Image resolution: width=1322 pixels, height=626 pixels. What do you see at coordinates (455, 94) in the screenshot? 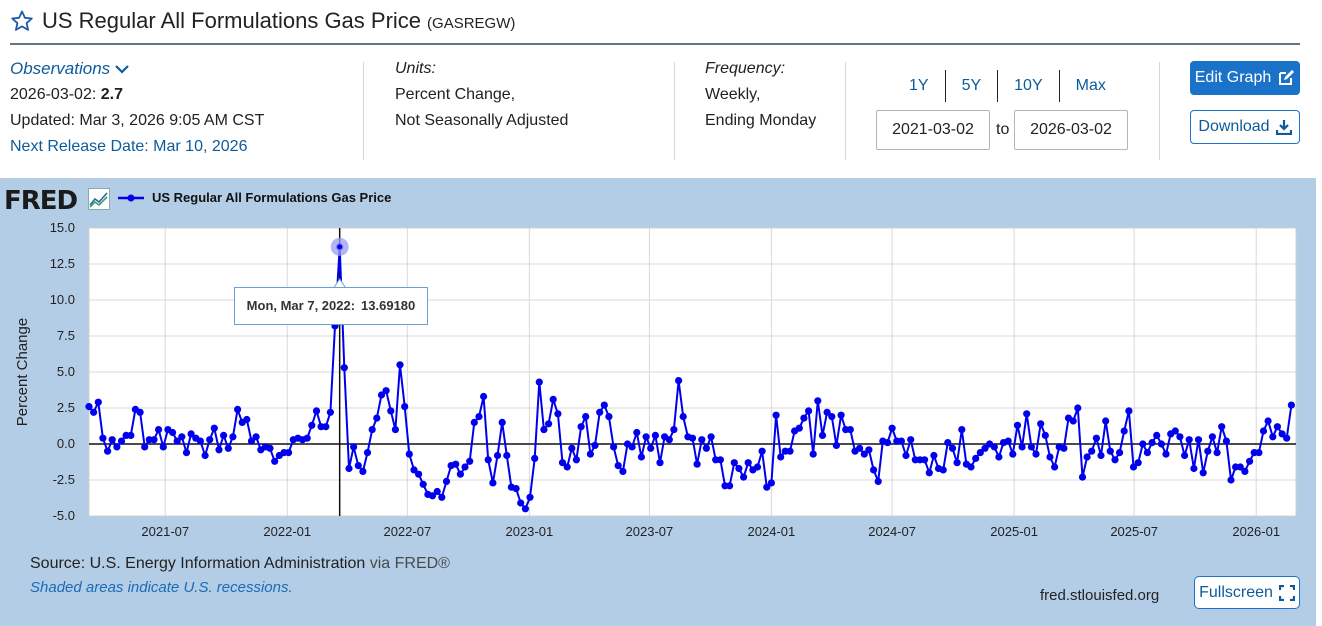
I see `units-line1: Percent Change,` at bounding box center [455, 94].